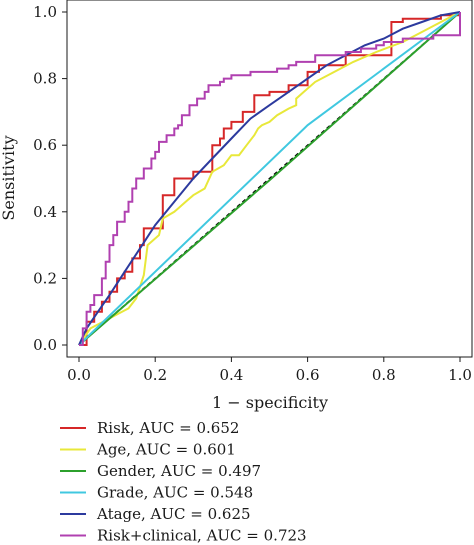  Describe the element at coordinates (45, 12) in the screenshot. I see `y-tick-label: 1.0` at that location.